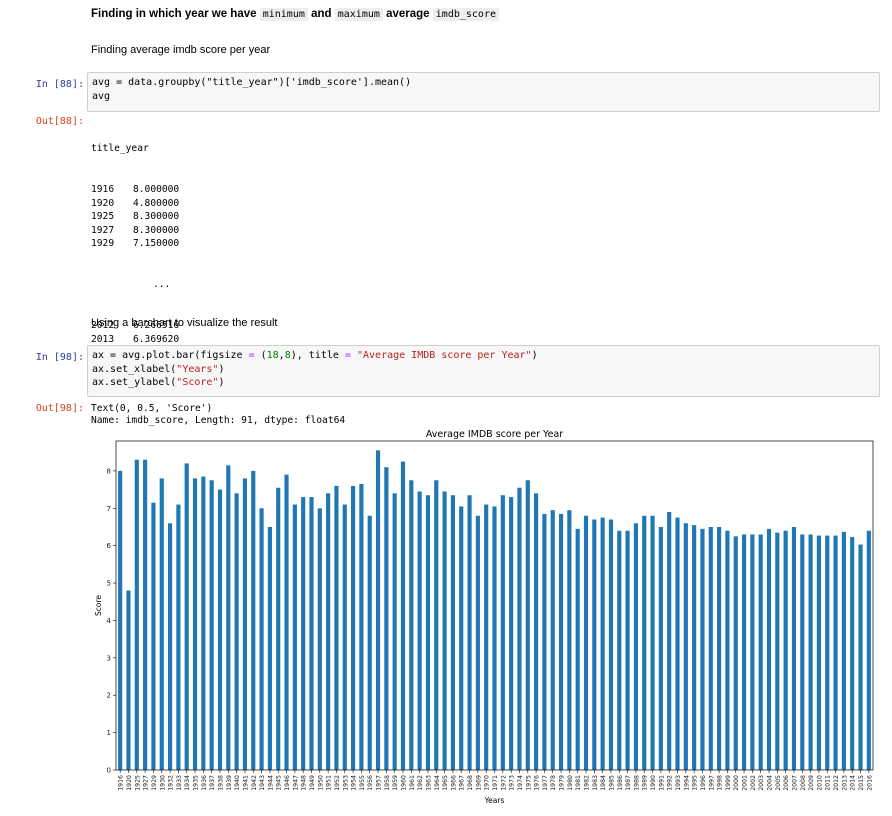  Describe the element at coordinates (321, 14) in the screenshot. I see `heading-text: and` at that location.